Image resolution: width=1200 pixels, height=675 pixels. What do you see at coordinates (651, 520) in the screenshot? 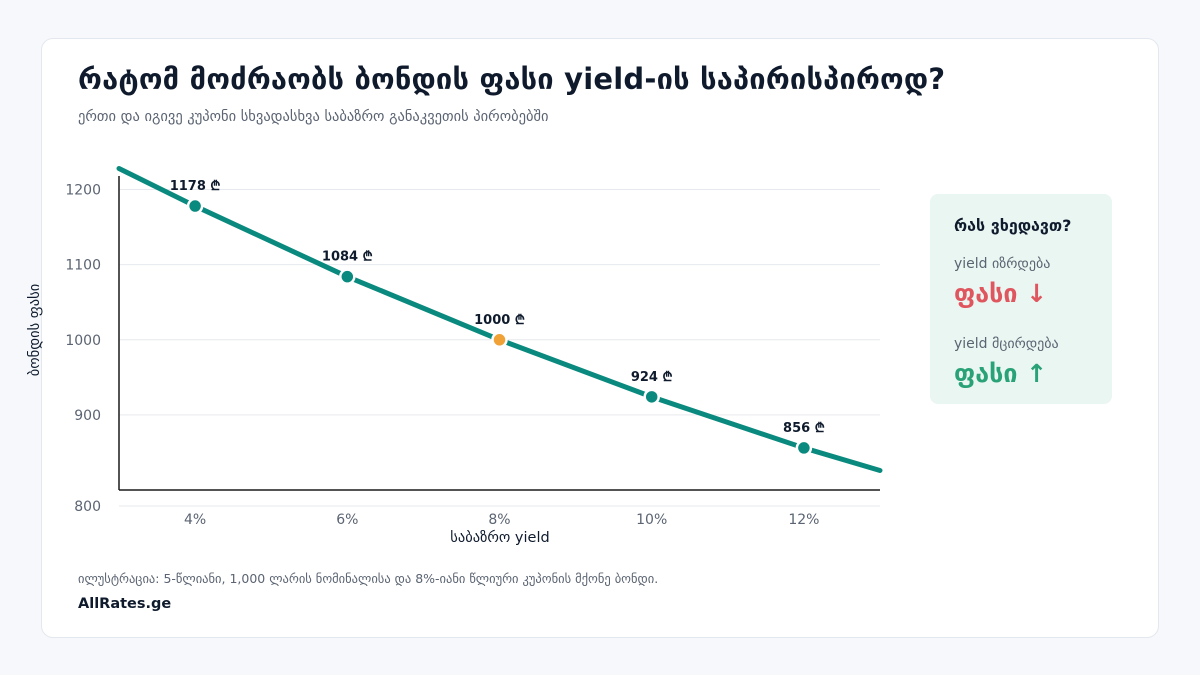
I see `x-tick-label: 10%` at bounding box center [651, 520].